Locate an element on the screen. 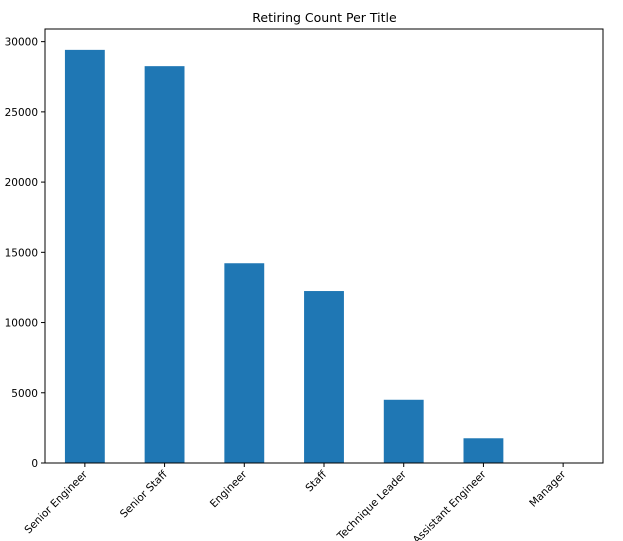 The image size is (623, 541). bar-senior-staff is located at coordinates (164, 264).